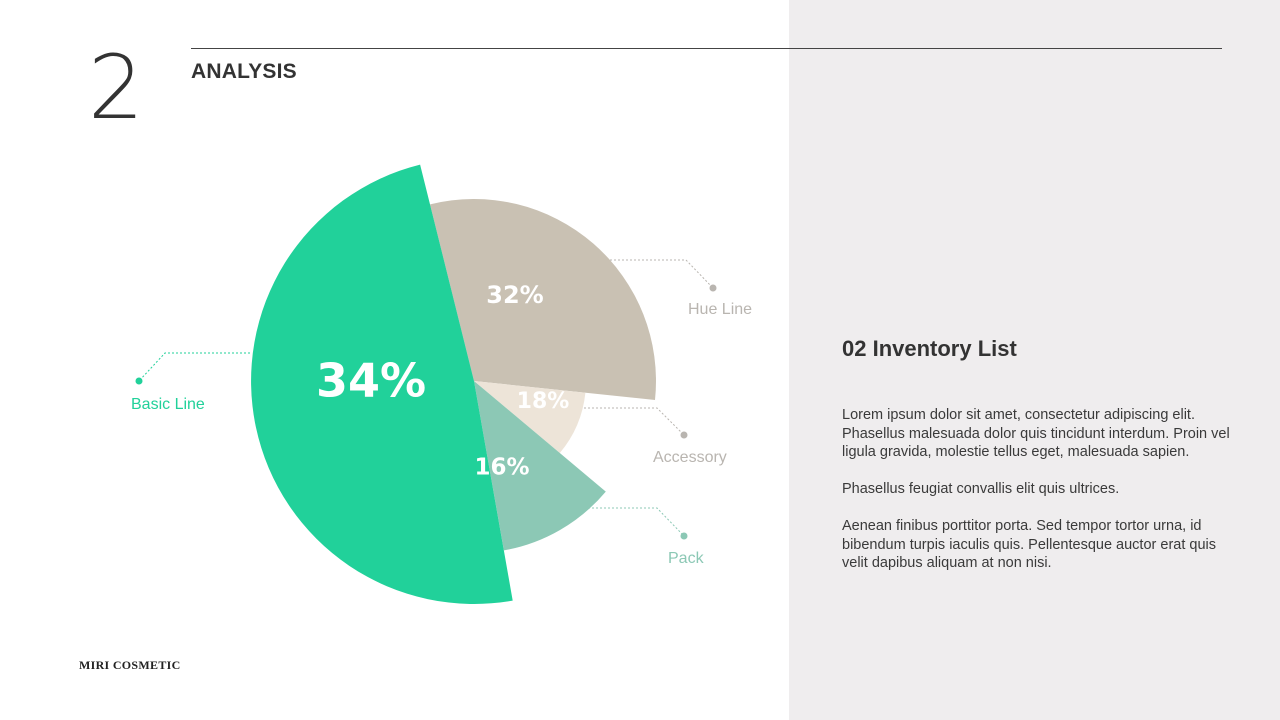 This screenshot has width=1280, height=720. Describe the element at coordinates (706, 48) in the screenshot. I see `header-rule` at that location.